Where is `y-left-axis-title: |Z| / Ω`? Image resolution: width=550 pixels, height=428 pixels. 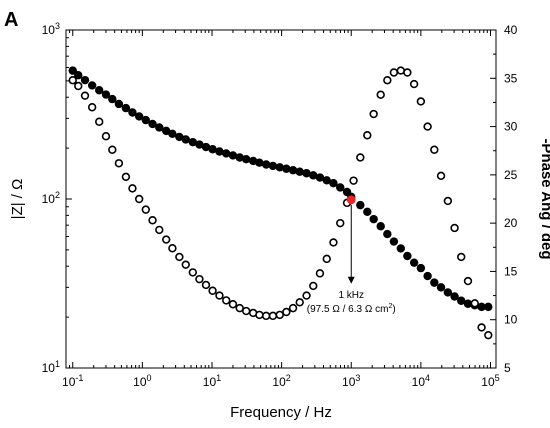
y-left-axis-title: |Z| / Ω is located at coordinates (17, 199).